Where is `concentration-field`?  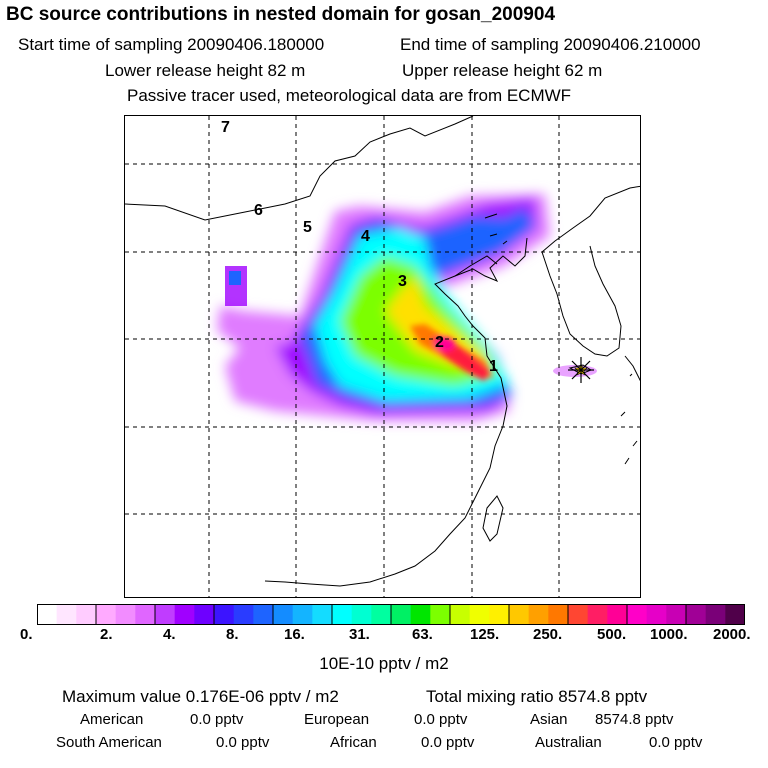 concentration-field is located at coordinates (407, 307).